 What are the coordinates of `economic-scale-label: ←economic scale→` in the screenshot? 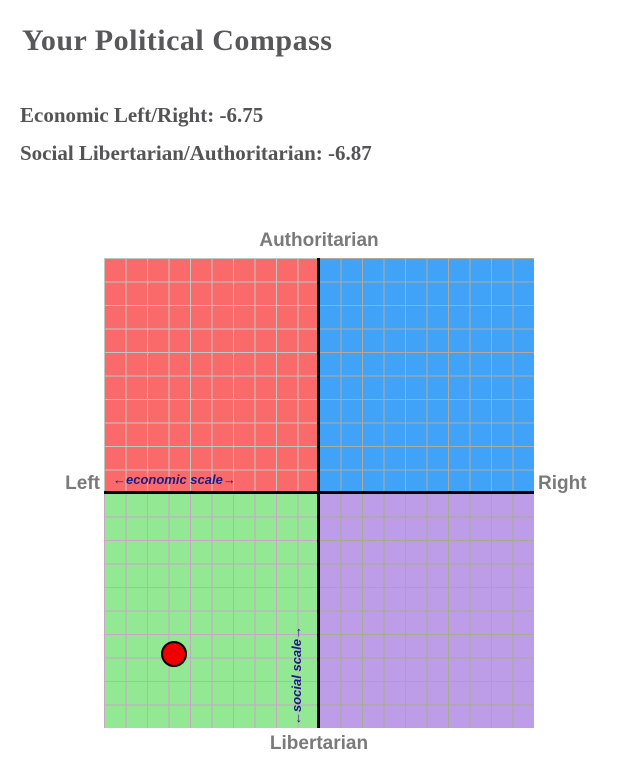 It's located at (174, 479).